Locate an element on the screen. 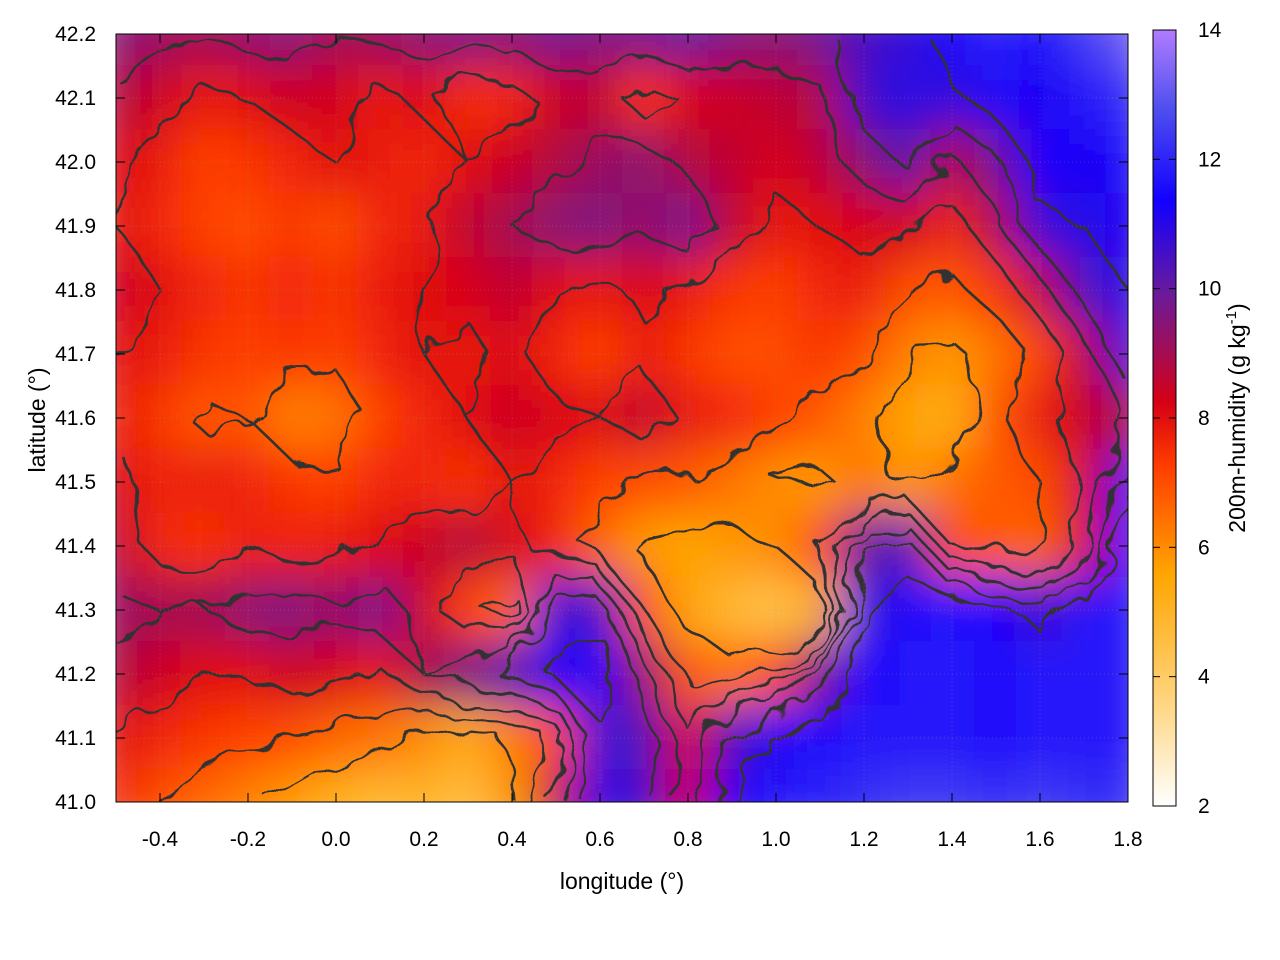 This screenshot has width=1280, height=960. y-tick-label: 41.5 is located at coordinates (75, 482).